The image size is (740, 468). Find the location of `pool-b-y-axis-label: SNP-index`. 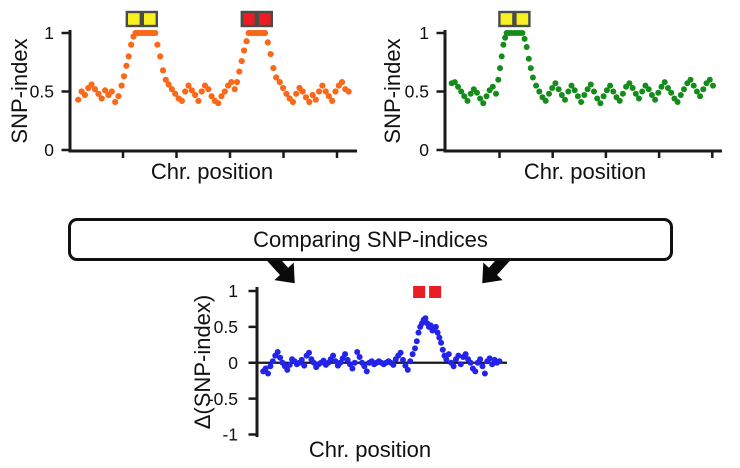

pool-b-y-axis-label: SNP-index is located at coordinates (392, 91).